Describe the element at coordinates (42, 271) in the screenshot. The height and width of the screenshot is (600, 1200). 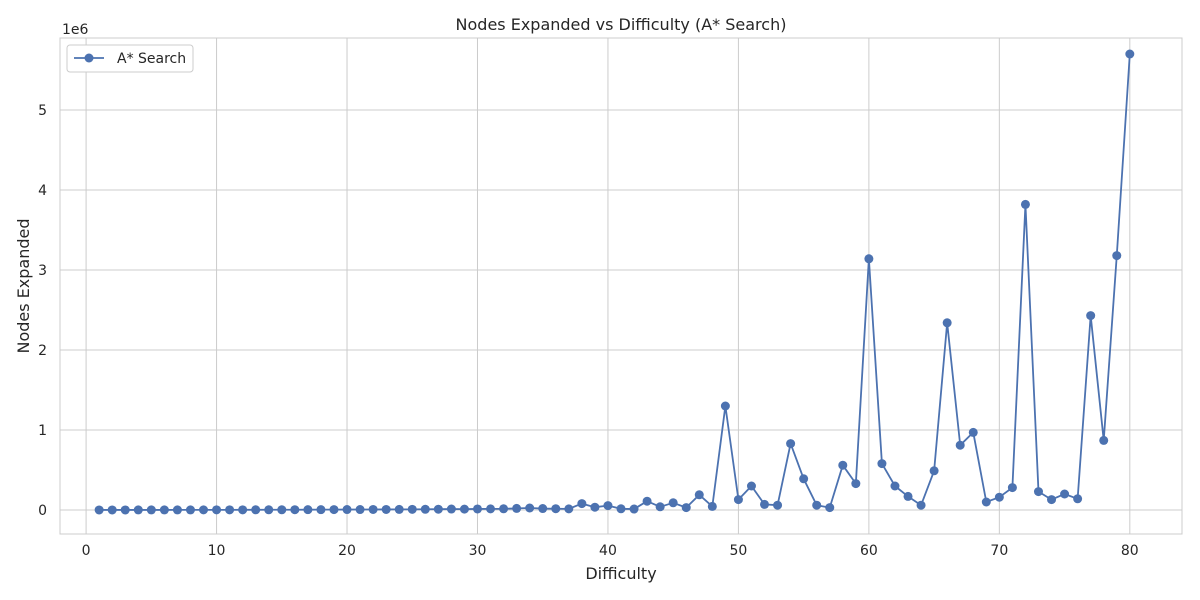
I see `y-tick-label: 3` at that location.